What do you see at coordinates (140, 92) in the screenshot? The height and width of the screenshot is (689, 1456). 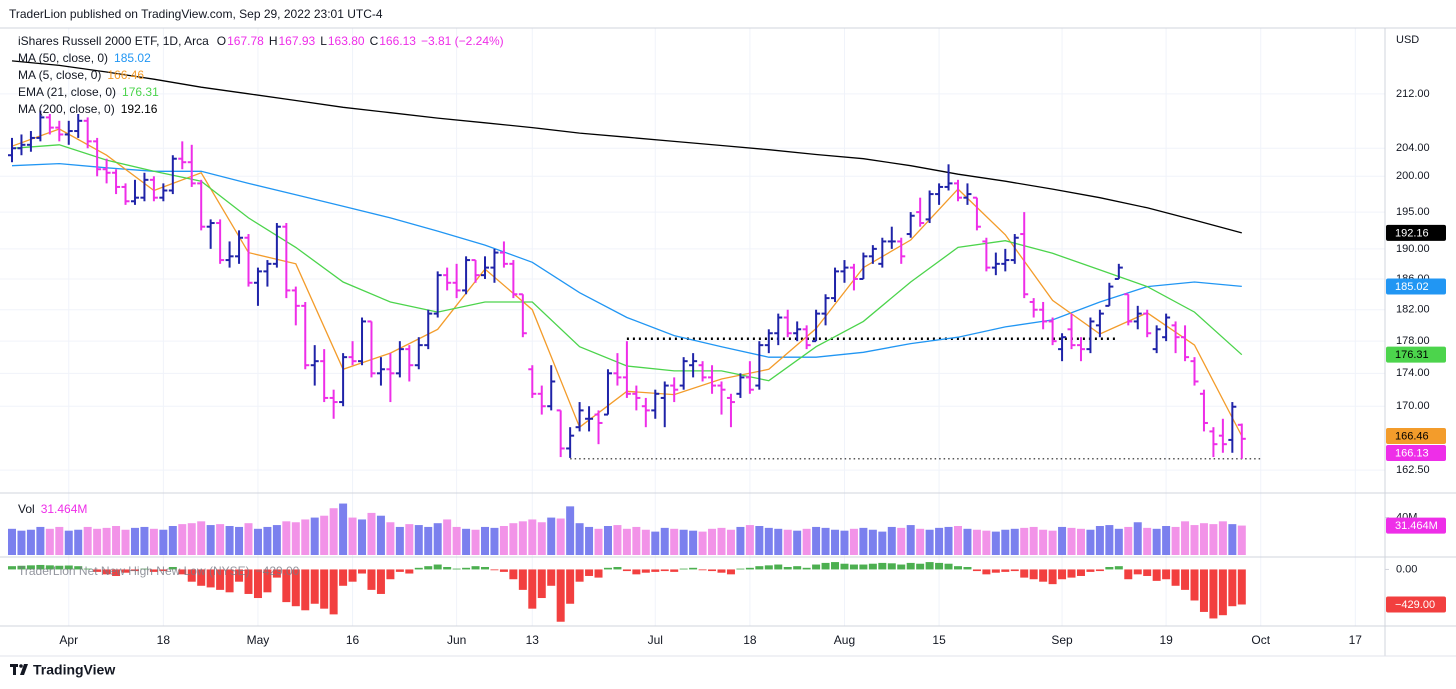 I see `indicator-value: 176.31` at bounding box center [140, 92].